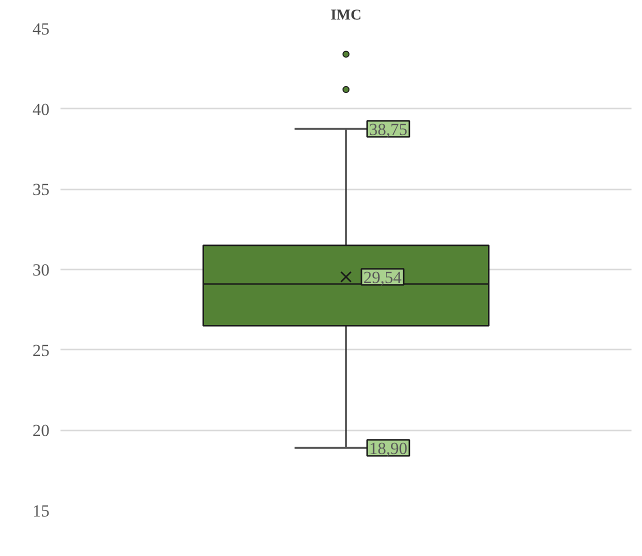  I want to click on y-tick-label: 15, so click(41, 511).